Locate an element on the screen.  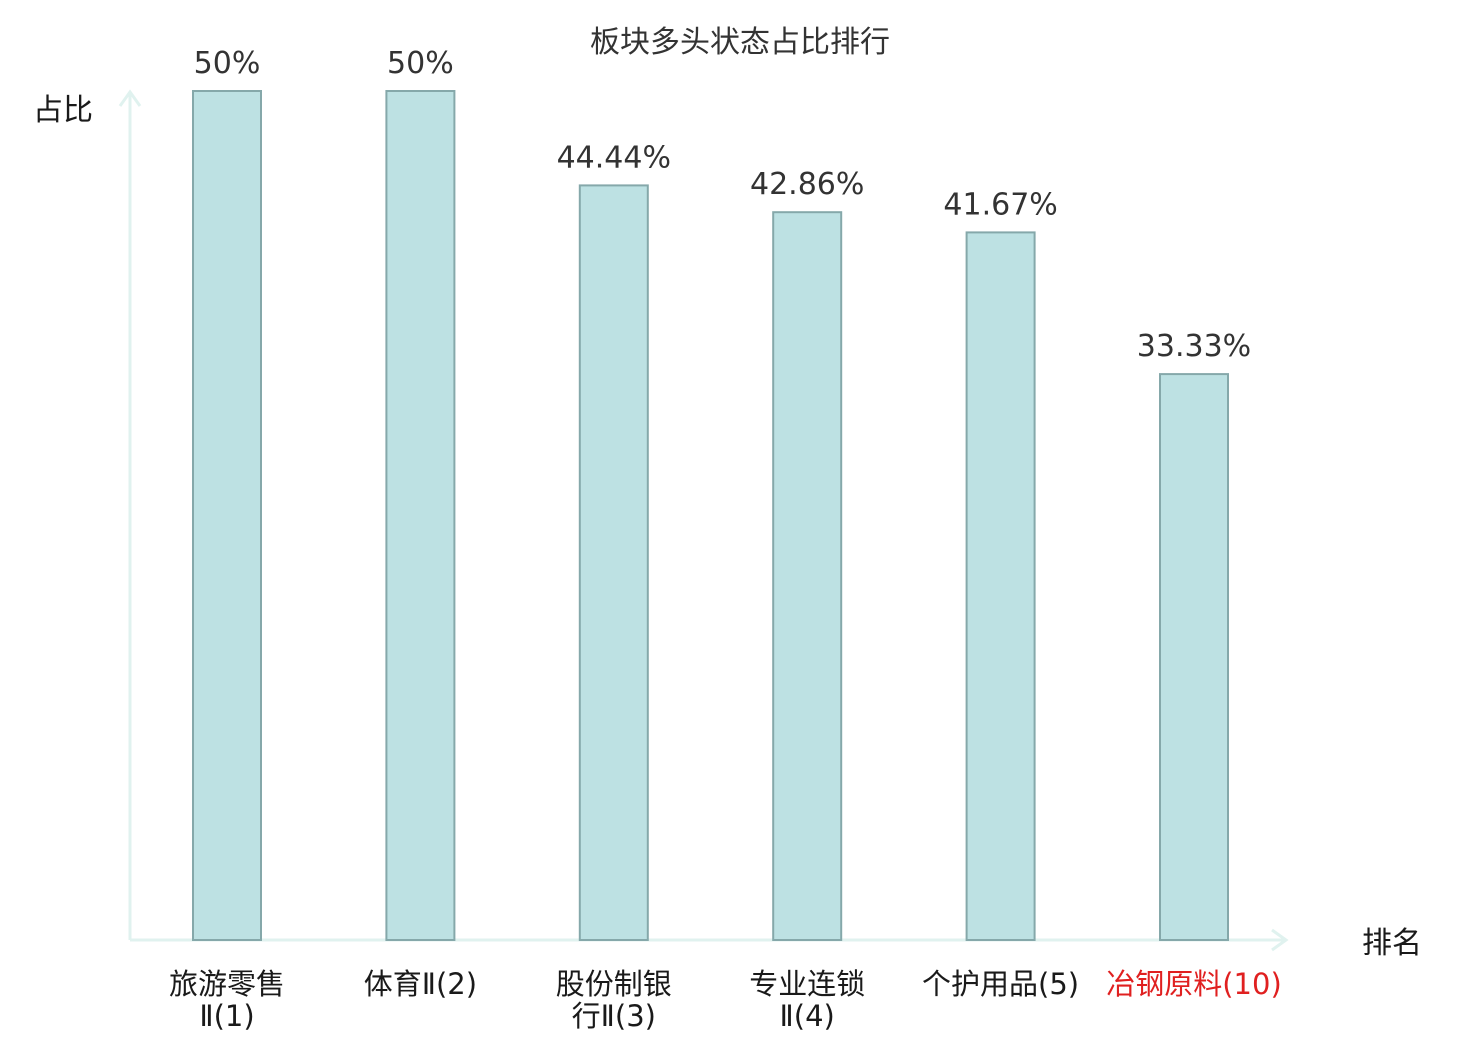
category-label: 行Ⅱ(3) is located at coordinates (614, 1016).